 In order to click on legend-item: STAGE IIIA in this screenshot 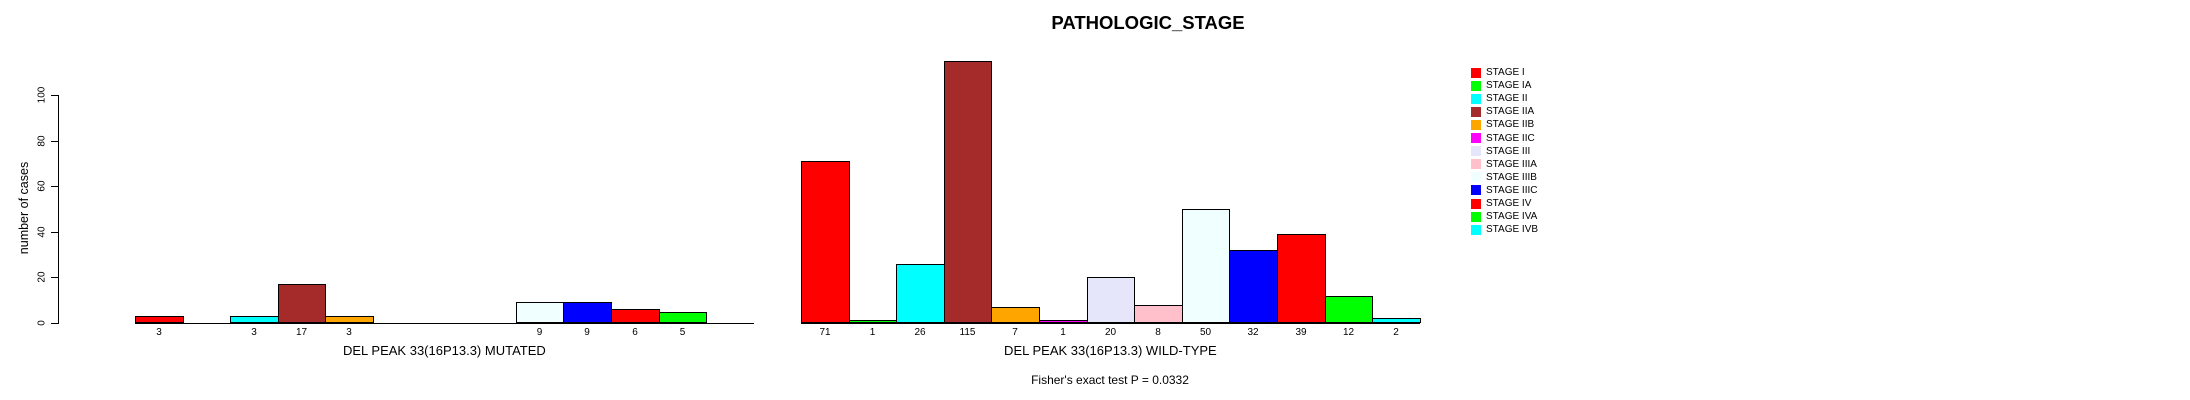, I will do `click(1504, 164)`.